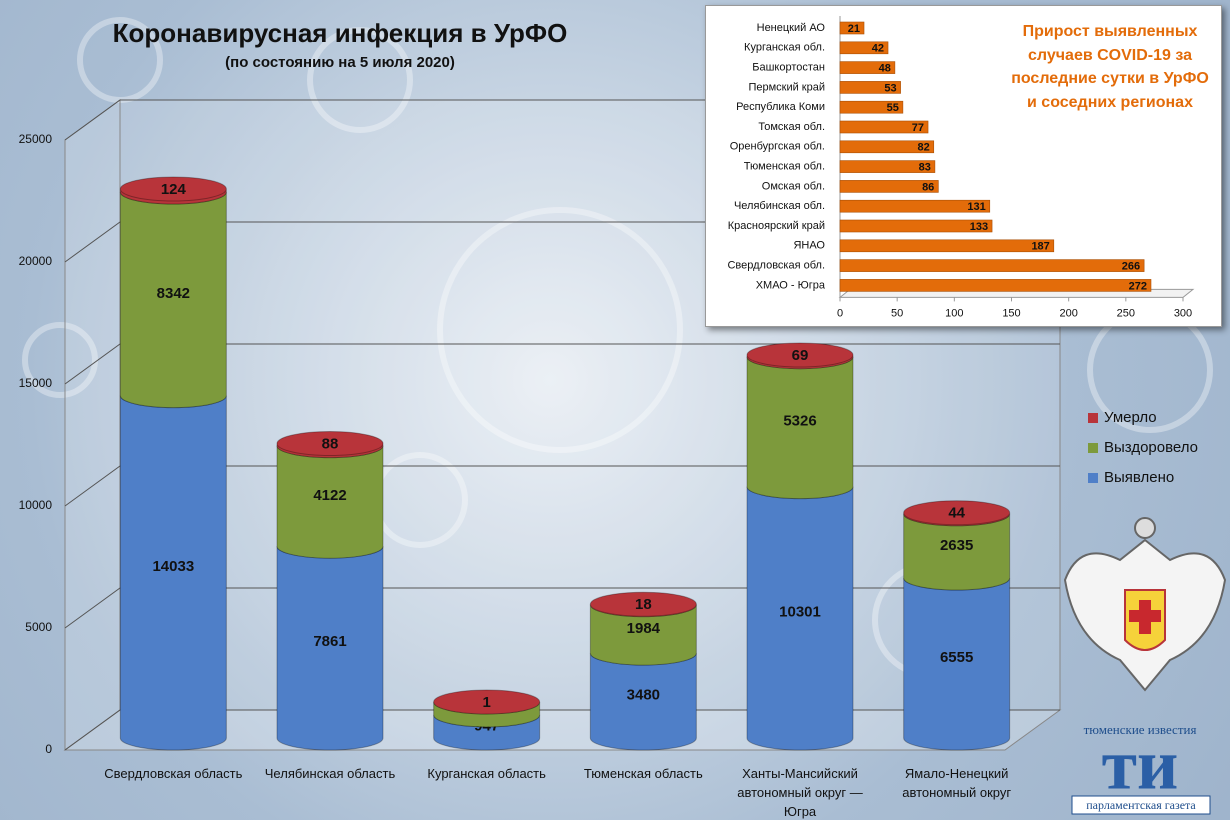 The image size is (1230, 820). What do you see at coordinates (924, 148) in the screenshot?
I see `data-label: 82` at bounding box center [924, 148].